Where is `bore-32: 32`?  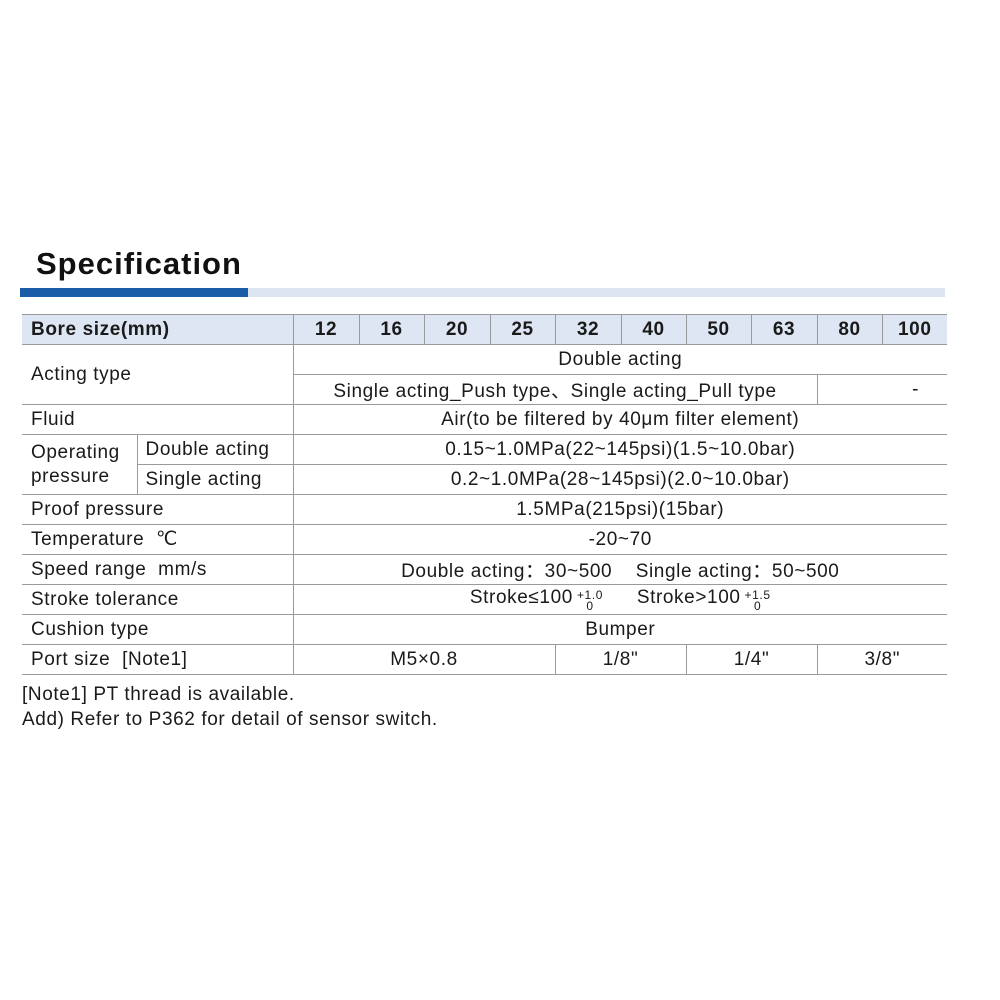
bore-32: 32 is located at coordinates (588, 329).